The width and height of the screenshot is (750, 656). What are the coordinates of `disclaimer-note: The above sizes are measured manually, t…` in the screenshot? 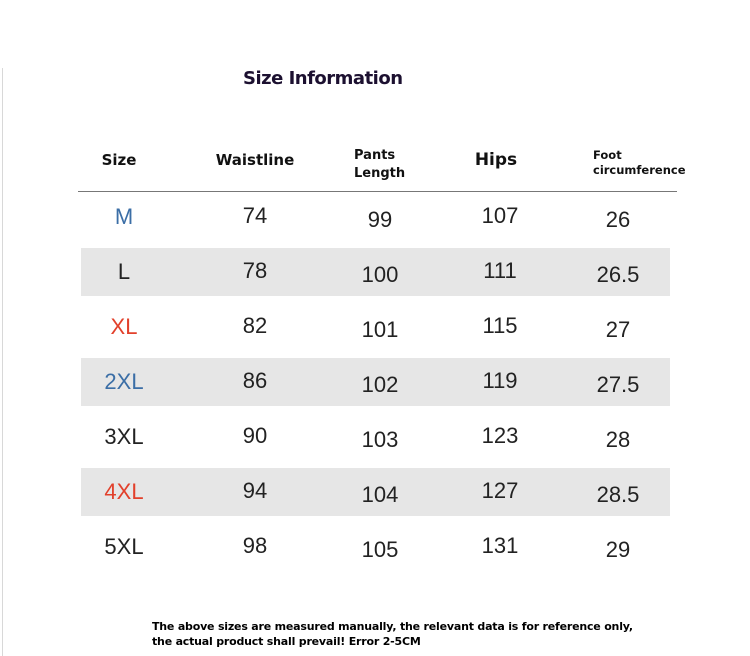 It's located at (392, 634).